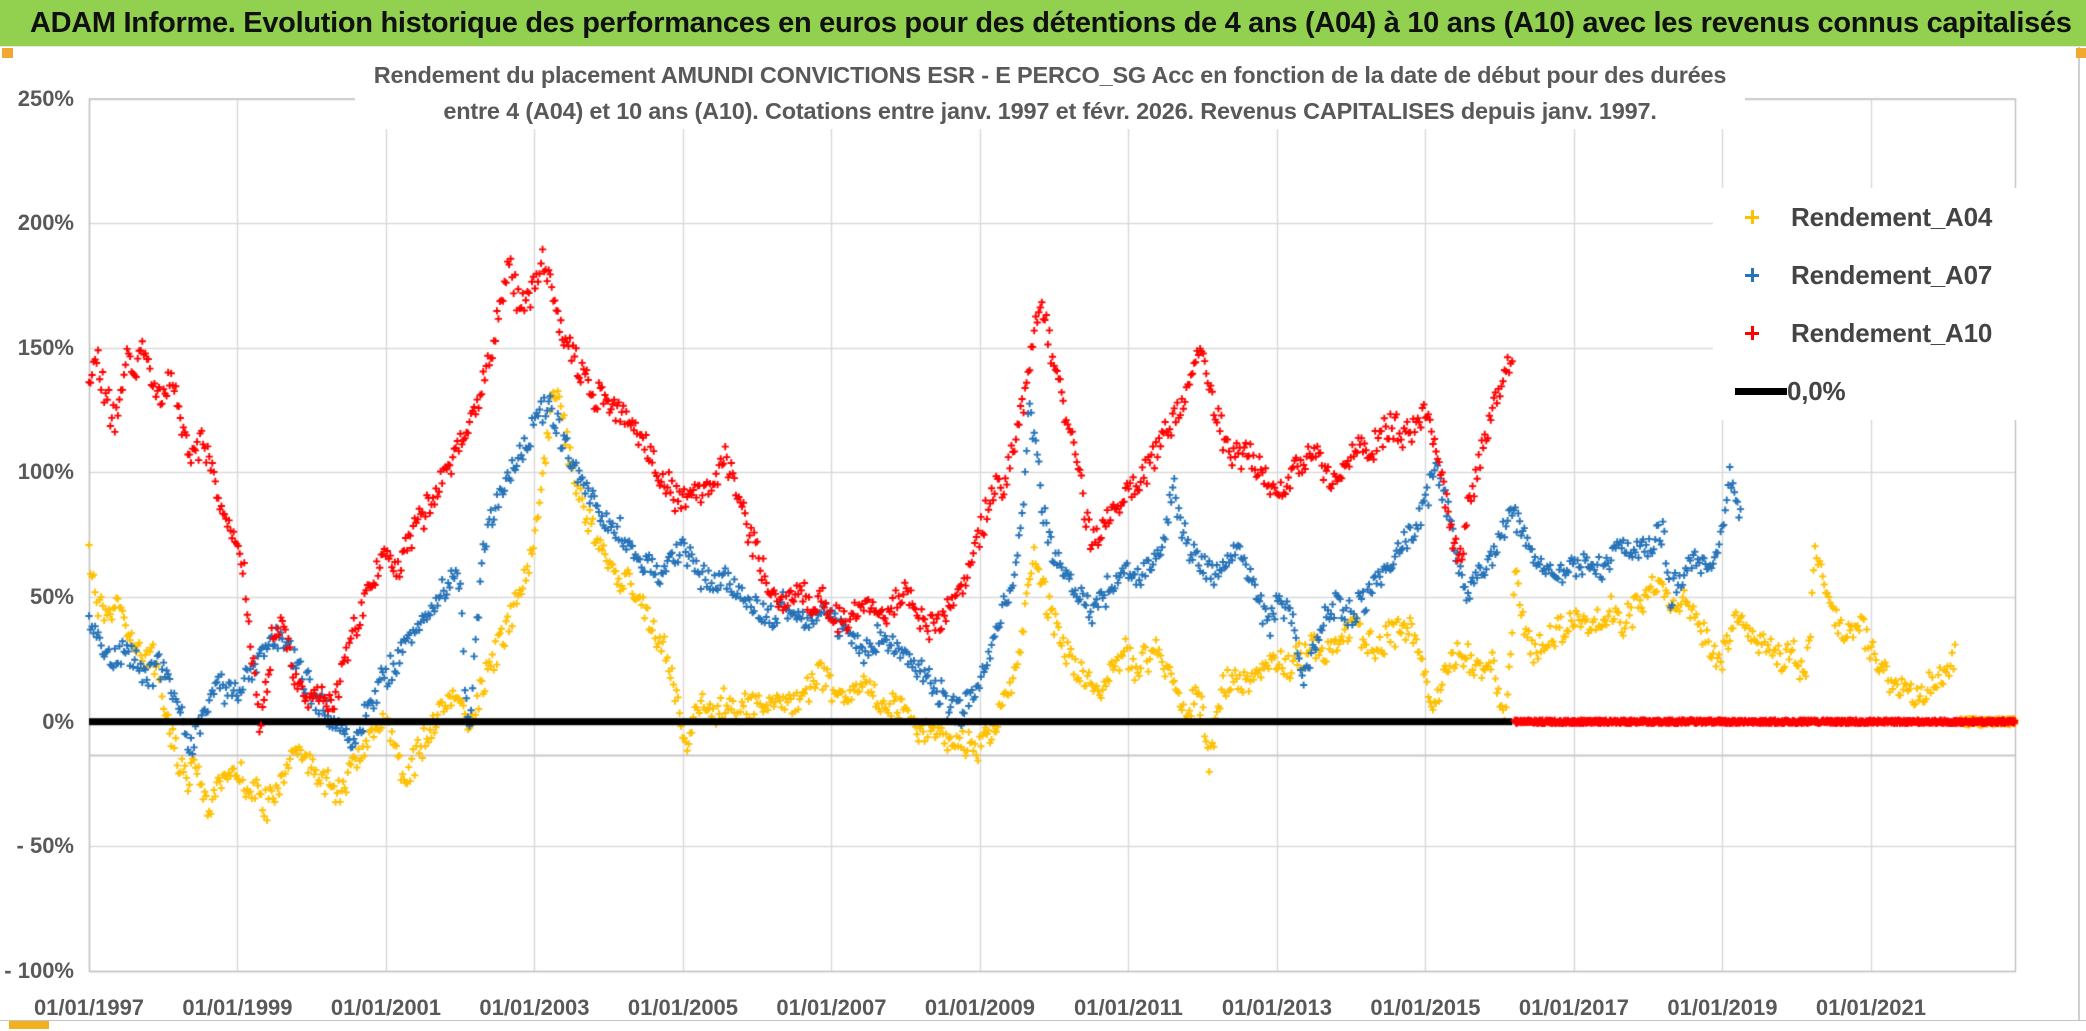 Image resolution: width=2086 pixels, height=1031 pixels. I want to click on x-axis-label: 01/01/2011, so click(1128, 1007).